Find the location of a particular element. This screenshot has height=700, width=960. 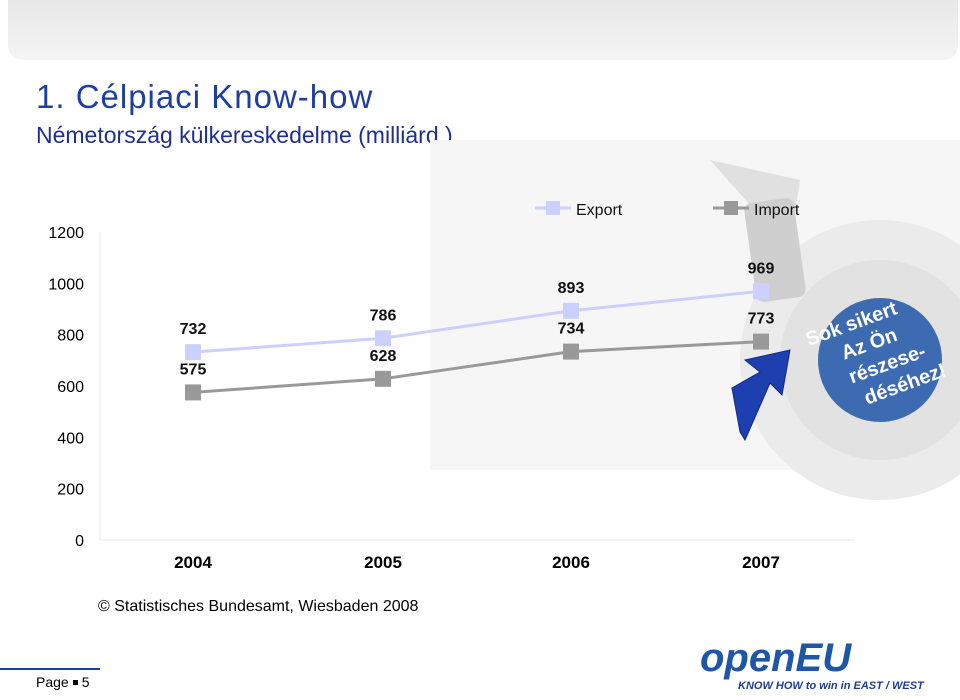

page-indicator: Page 5 is located at coordinates (63, 682).